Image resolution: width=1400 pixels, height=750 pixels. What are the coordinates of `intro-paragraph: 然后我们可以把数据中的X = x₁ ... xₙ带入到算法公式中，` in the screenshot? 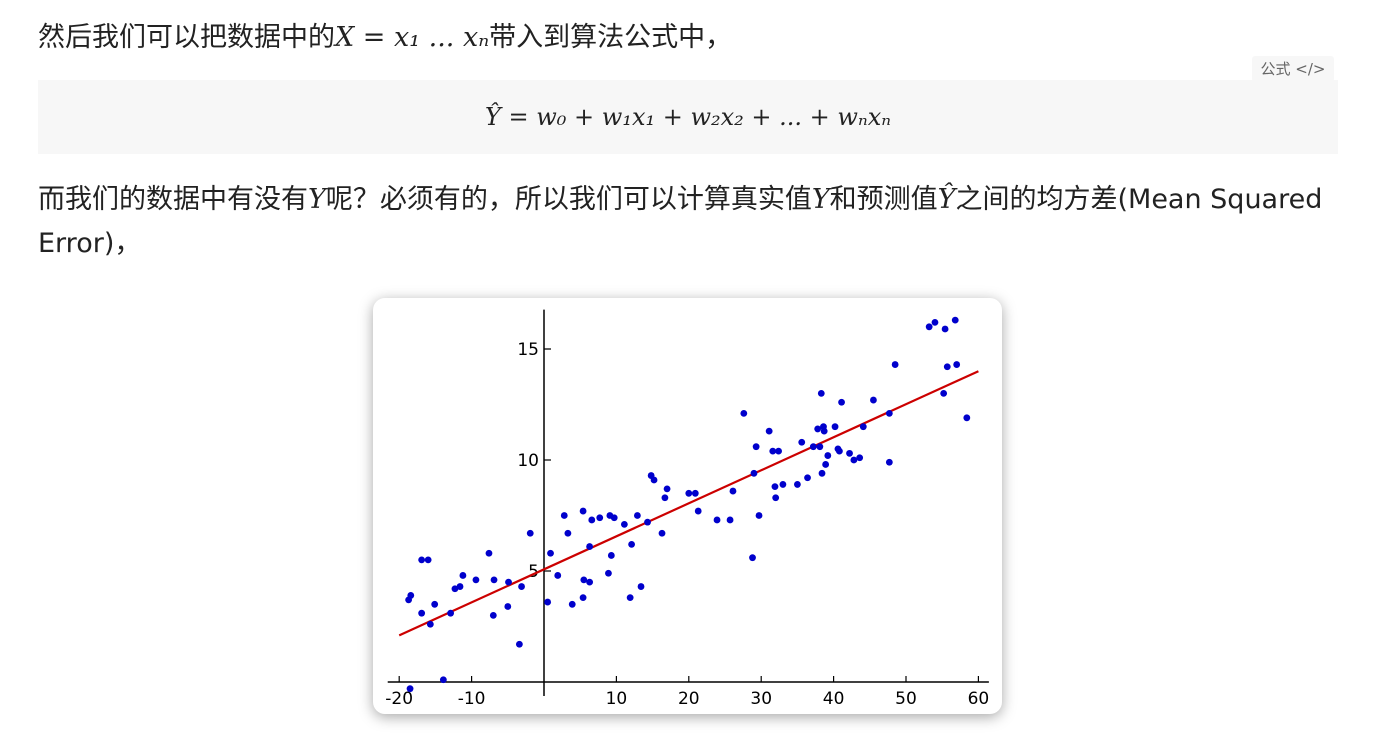 It's located at (689, 38).